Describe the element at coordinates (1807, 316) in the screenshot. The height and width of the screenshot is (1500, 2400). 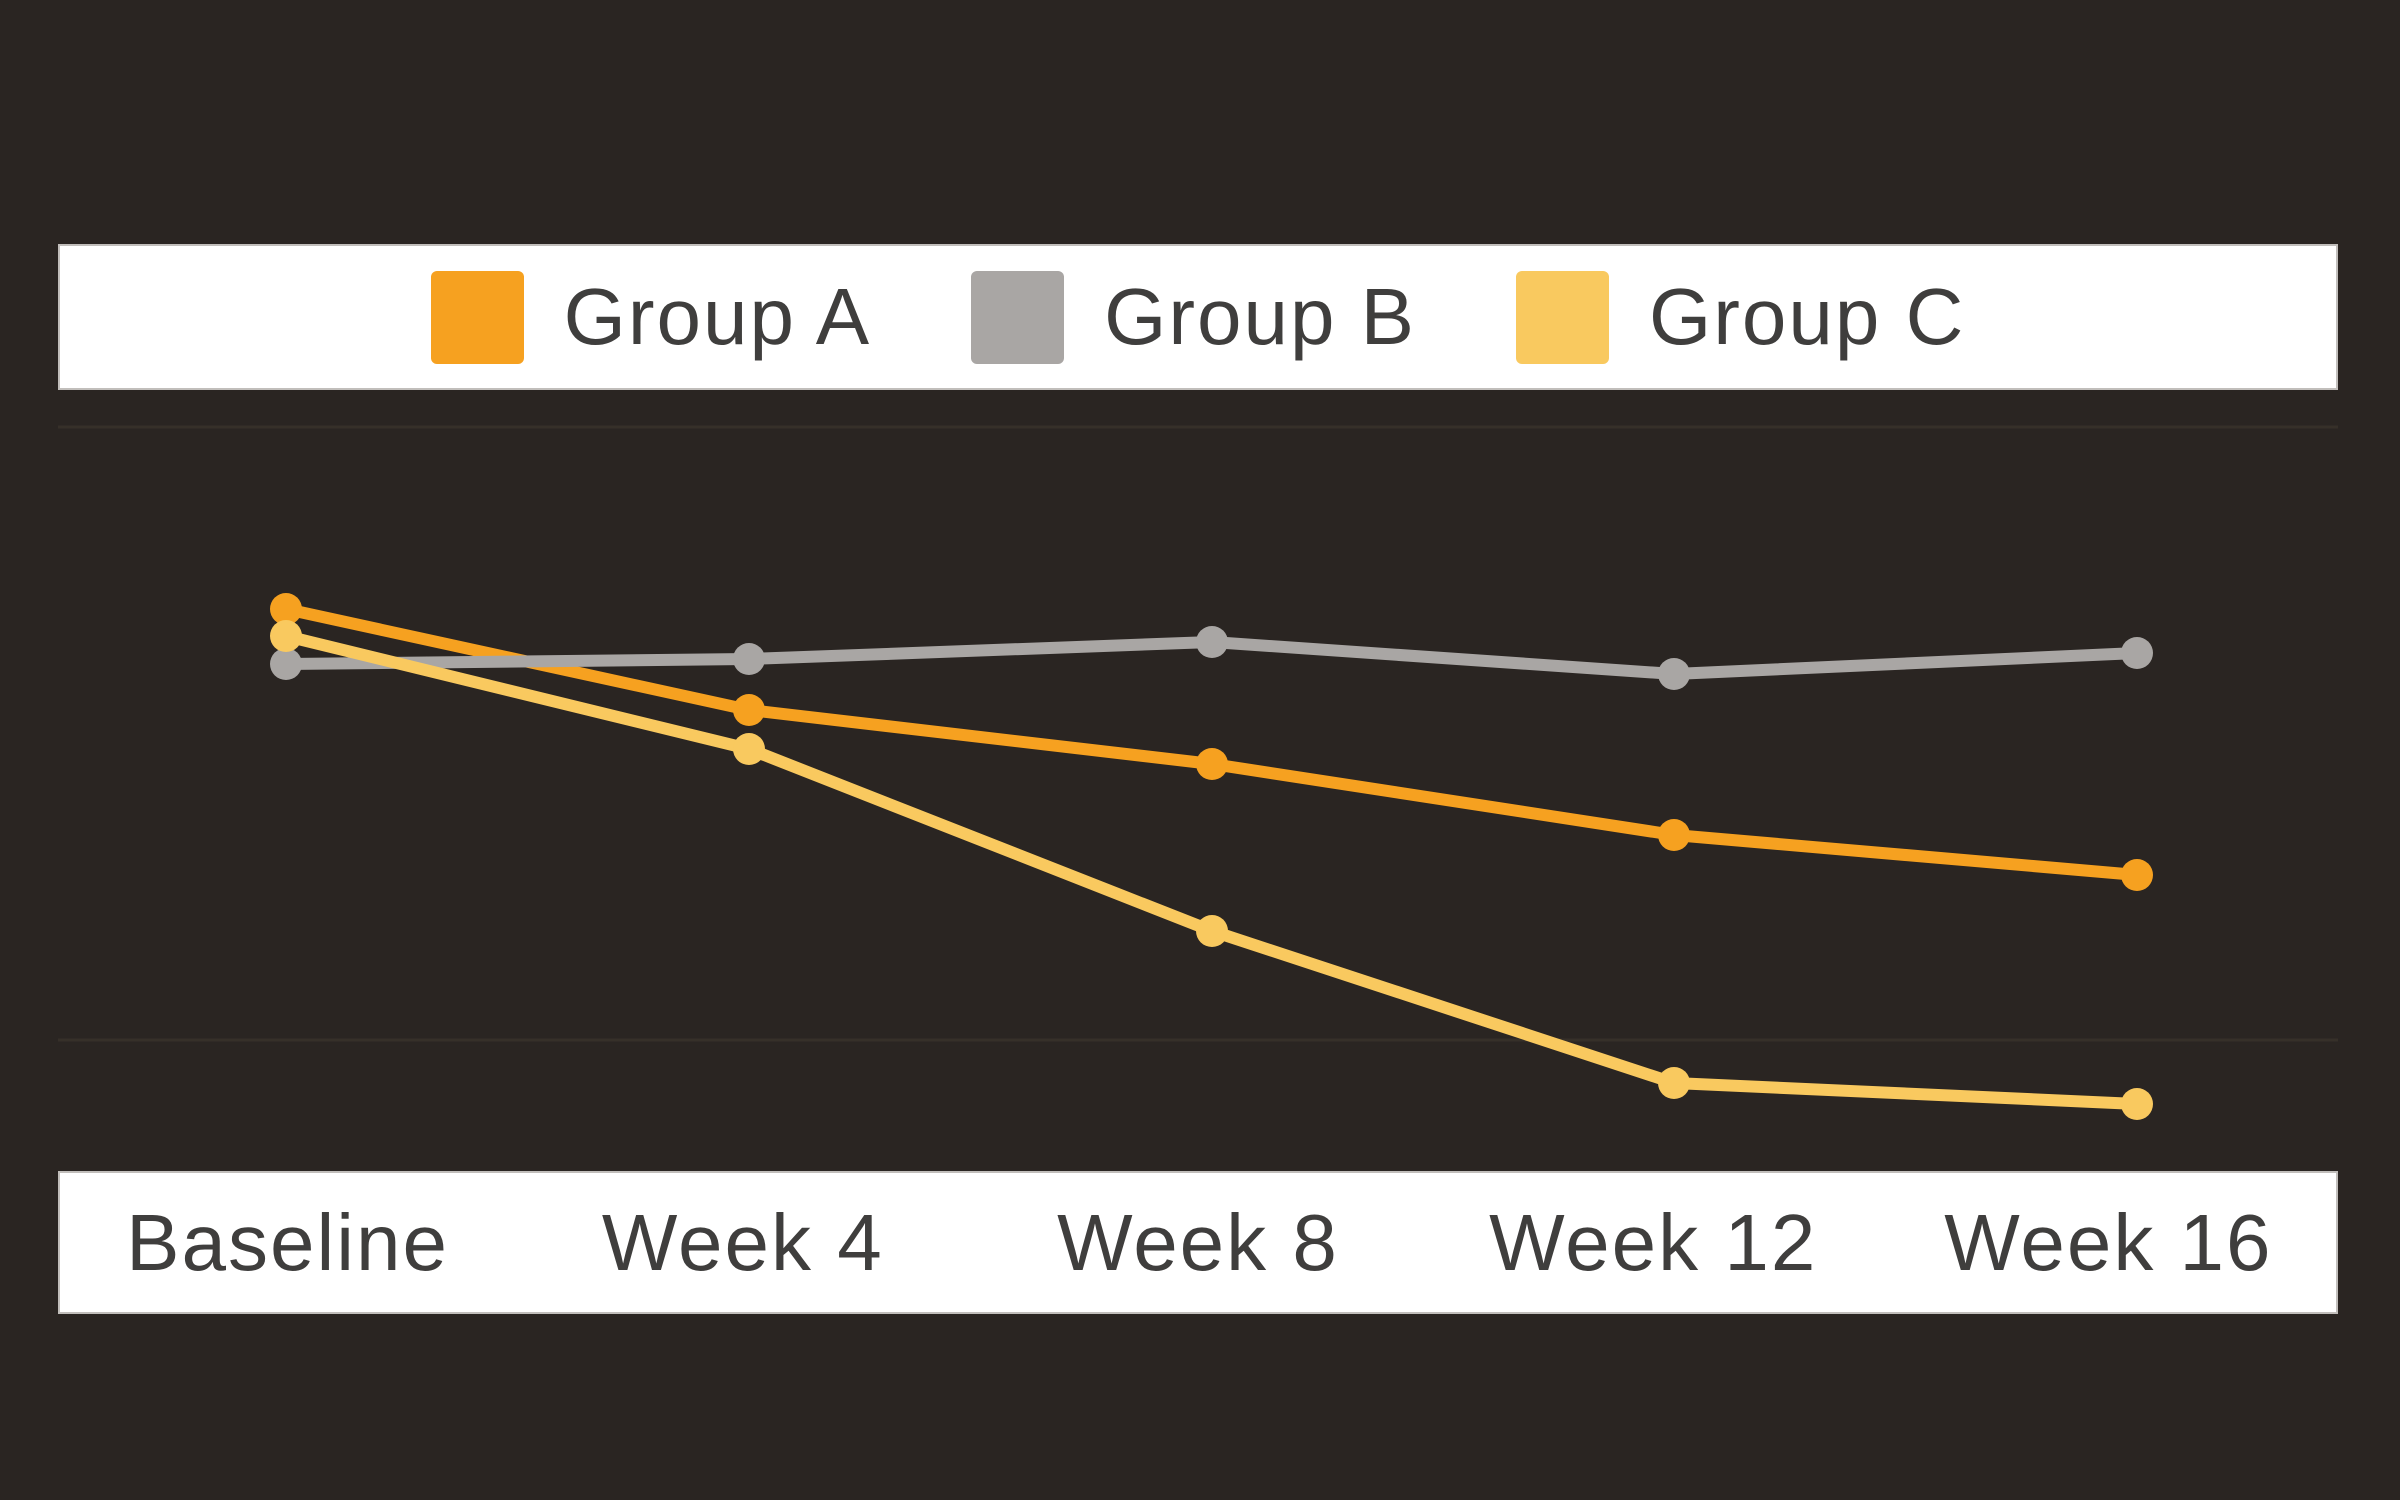
I see `legend-label-group-c: Group C` at that location.